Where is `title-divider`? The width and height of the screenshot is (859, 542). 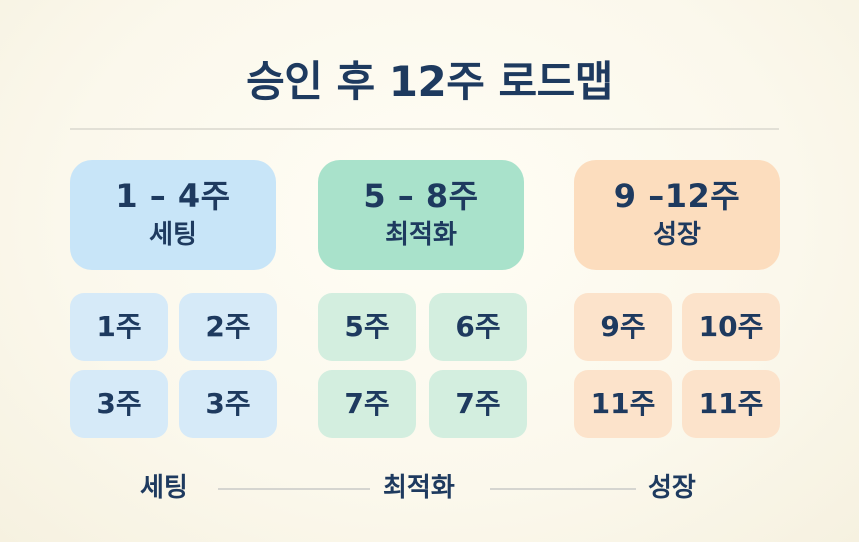
title-divider is located at coordinates (424, 129).